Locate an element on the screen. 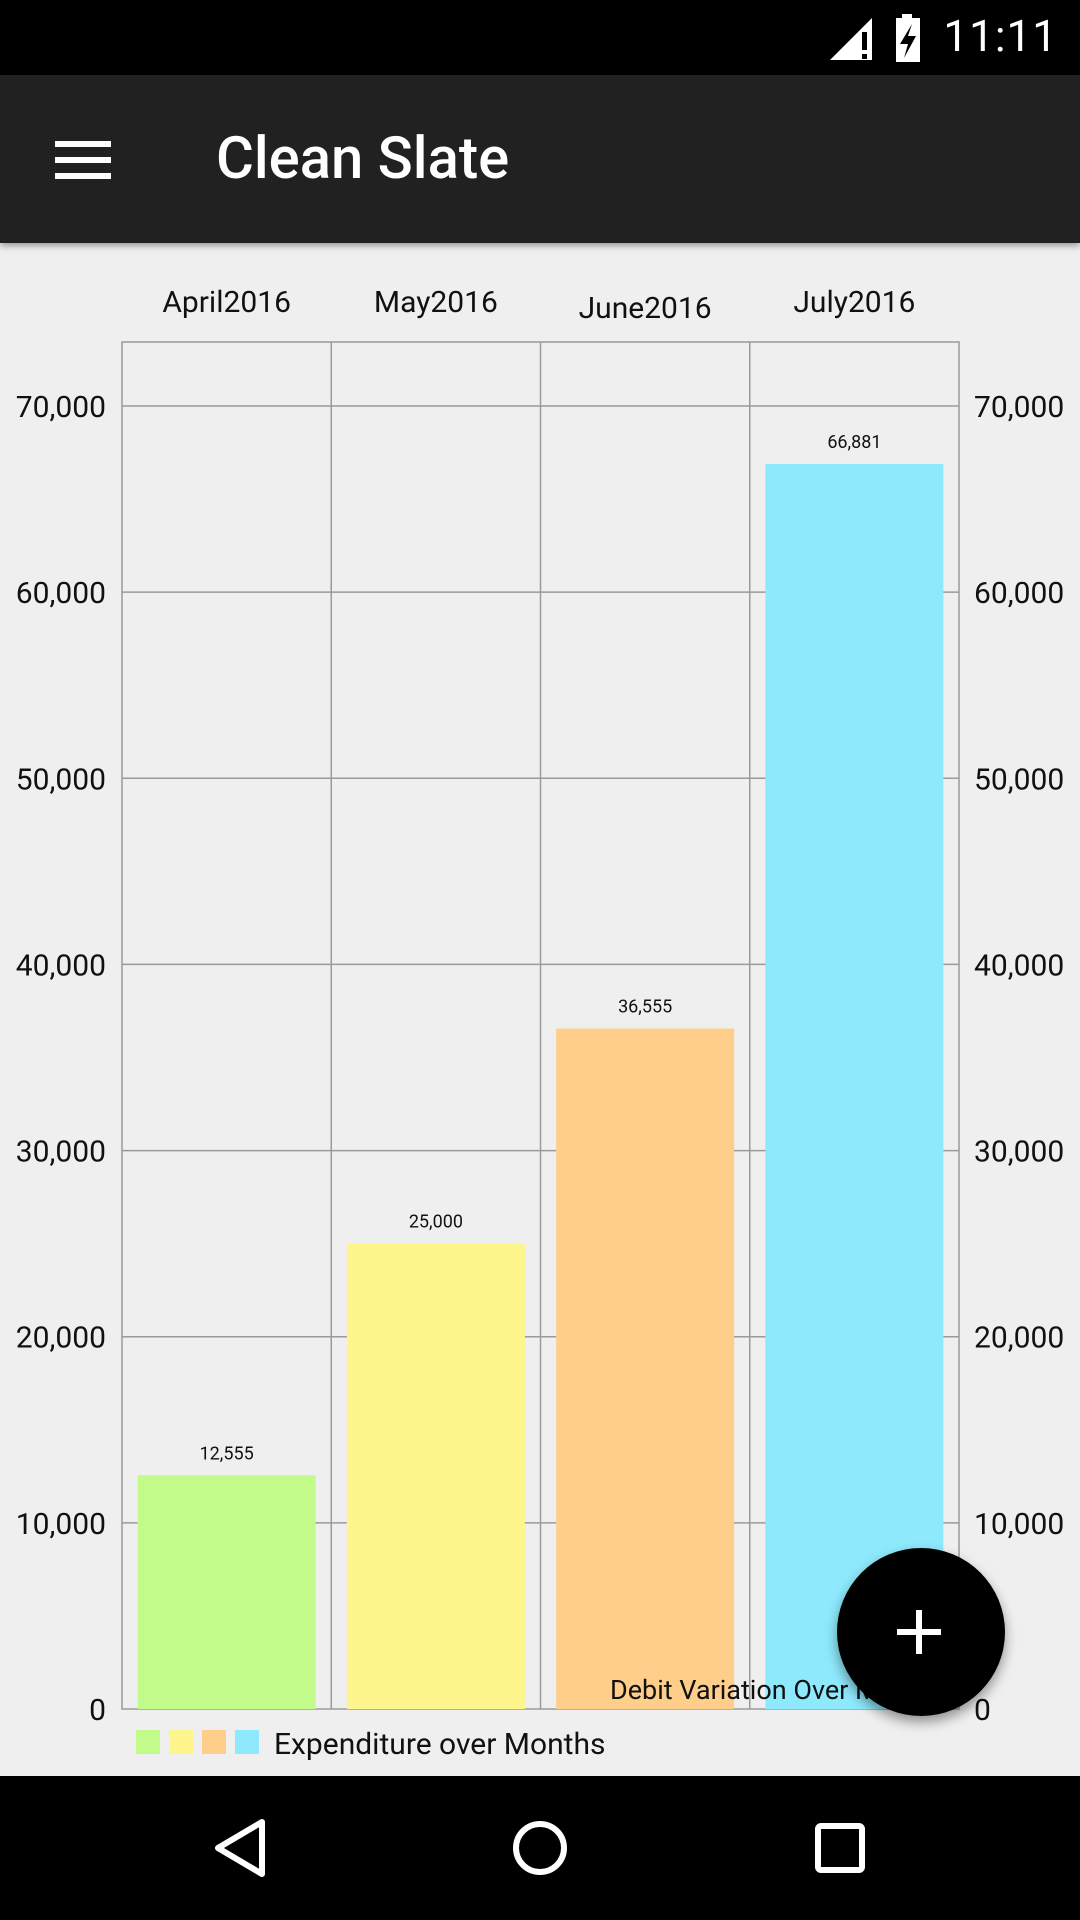  legend-label: Expenditure over Months is located at coordinates (440, 1744).